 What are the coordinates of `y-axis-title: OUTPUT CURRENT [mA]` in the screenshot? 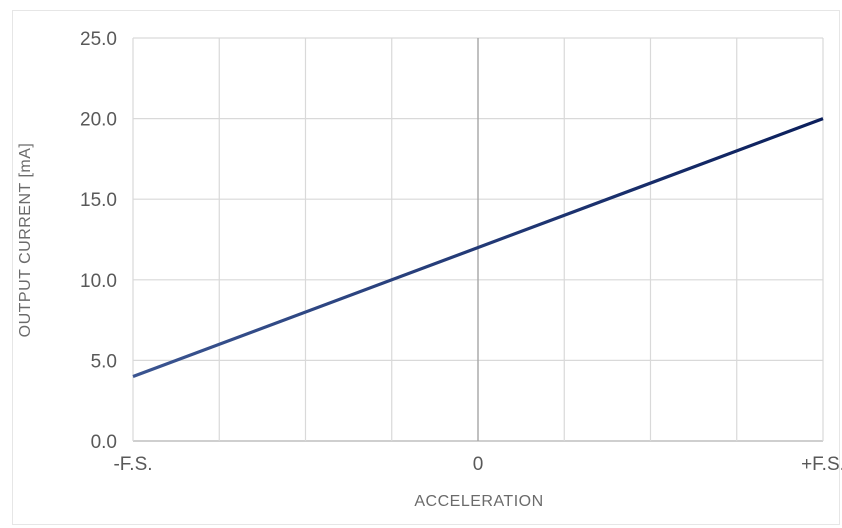 It's located at (25, 240).